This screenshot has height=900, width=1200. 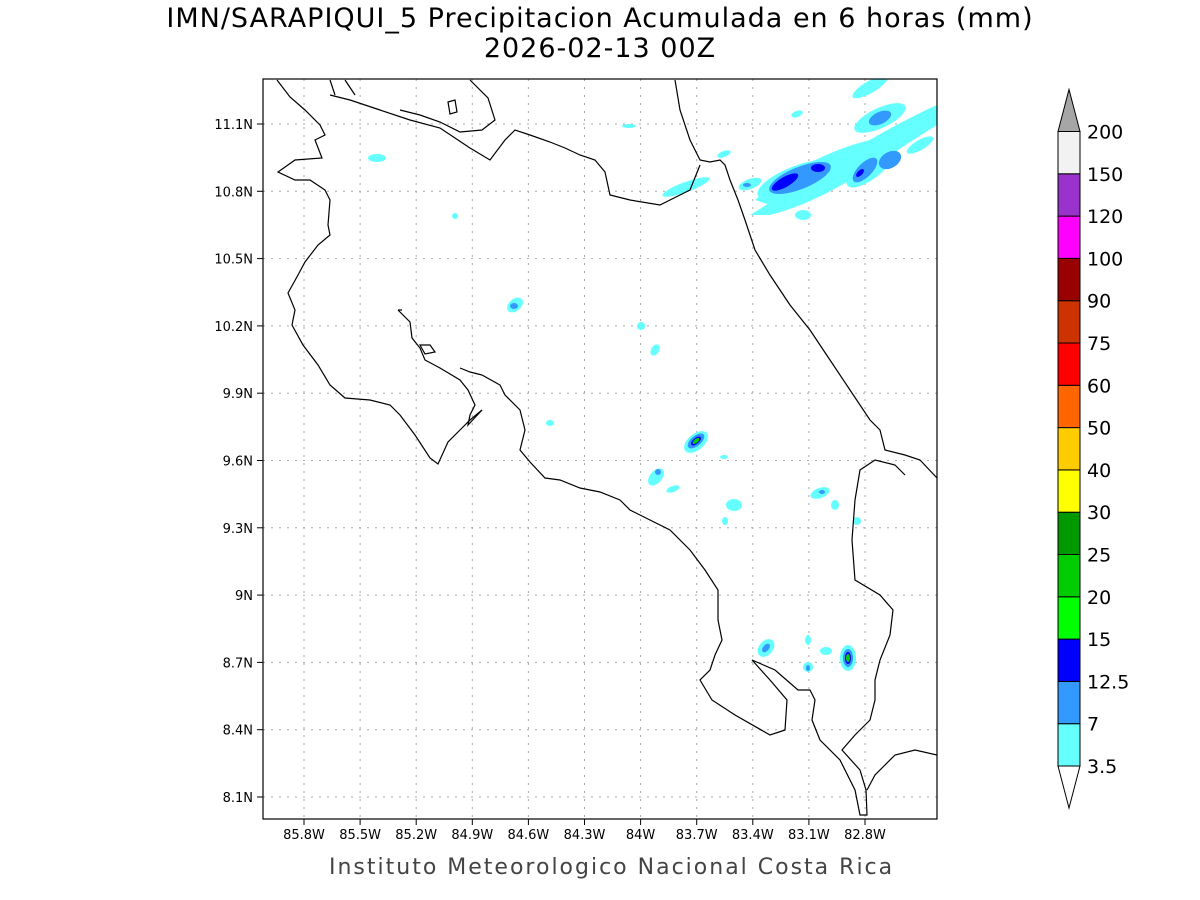 I want to click on rain-band-northeast, so click(x=799, y=149).